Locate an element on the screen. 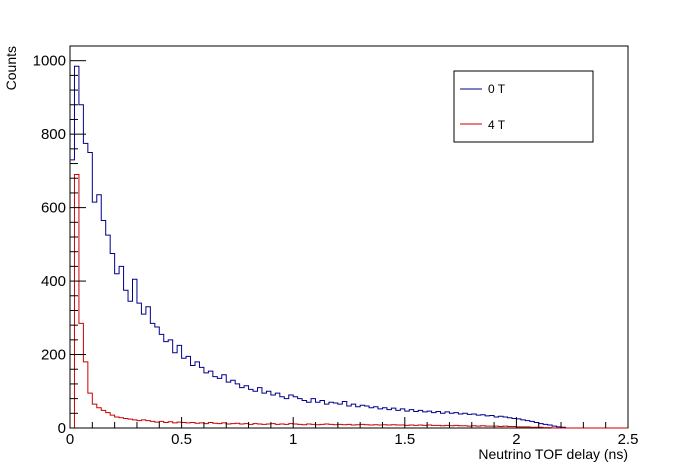  legend-label-0t: 0 T is located at coordinates (497, 89).